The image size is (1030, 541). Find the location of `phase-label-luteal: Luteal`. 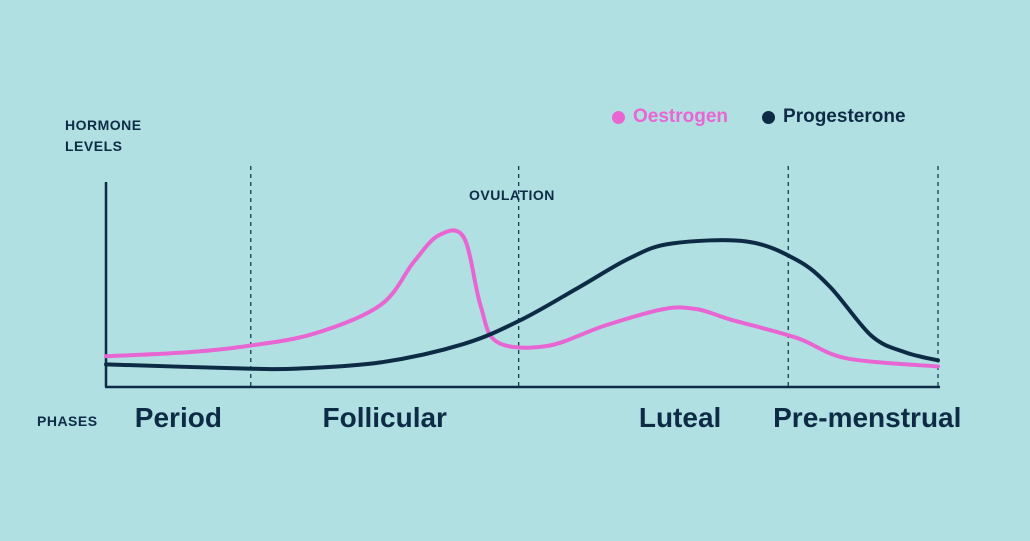

phase-label-luteal: Luteal is located at coordinates (680, 417).